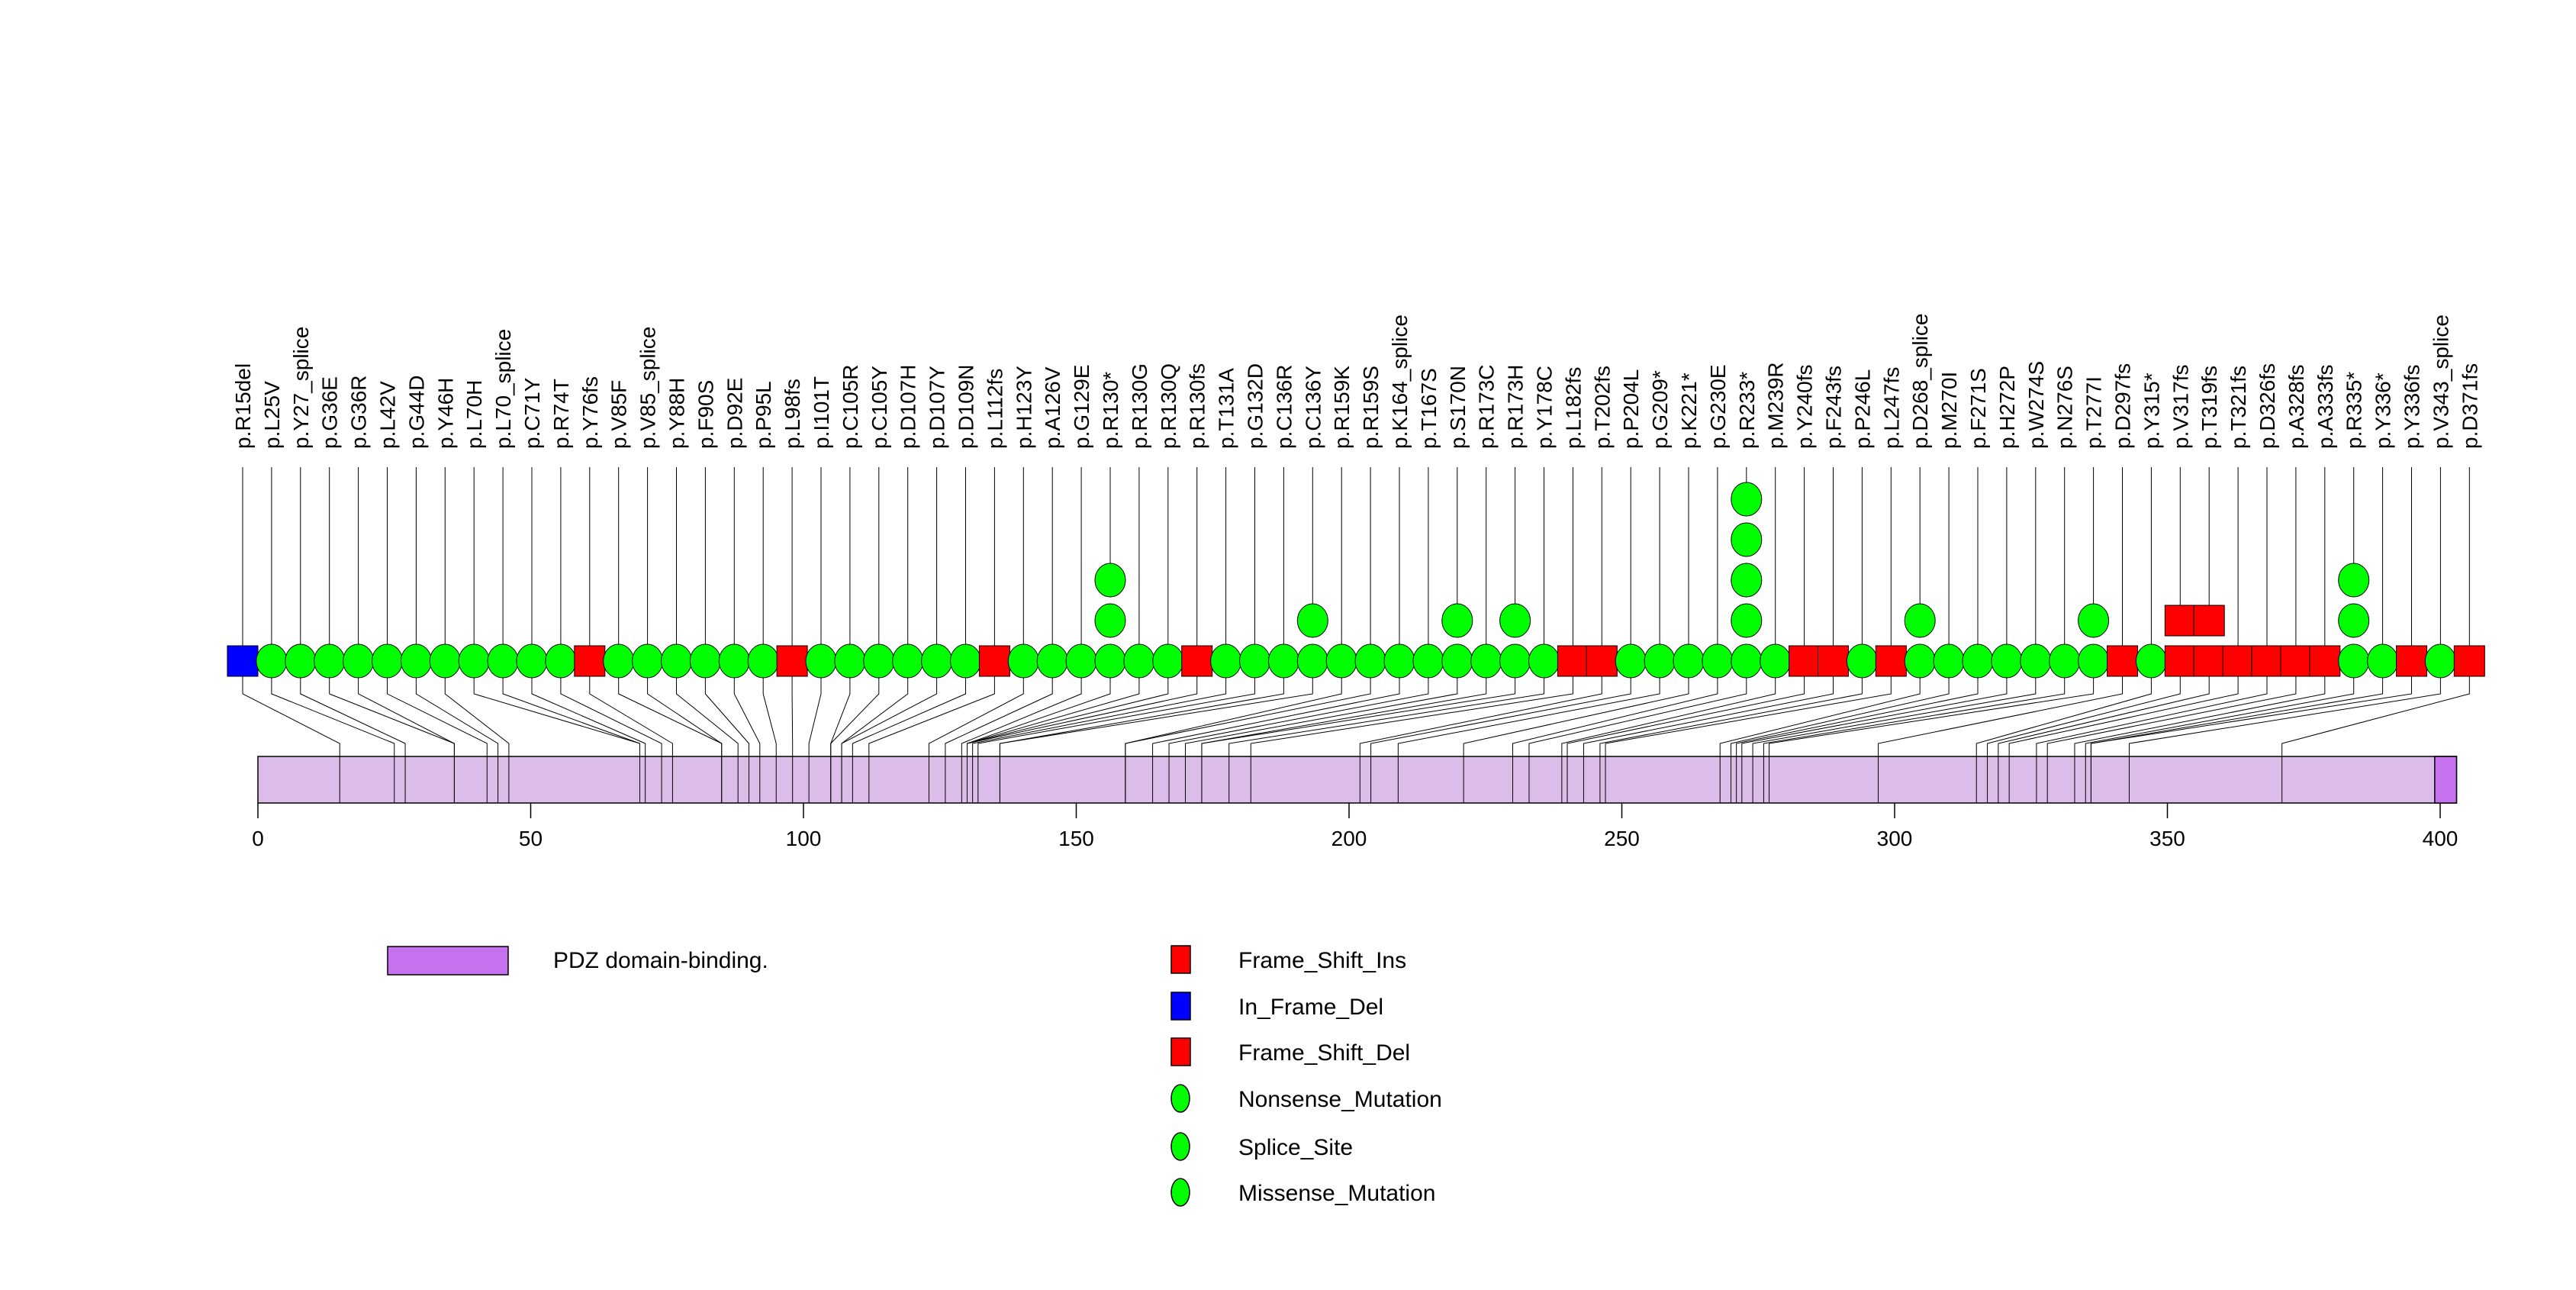 The width and height of the screenshot is (2576, 1290). What do you see at coordinates (1110, 411) in the screenshot?
I see `mutation-label: p.R130*` at bounding box center [1110, 411].